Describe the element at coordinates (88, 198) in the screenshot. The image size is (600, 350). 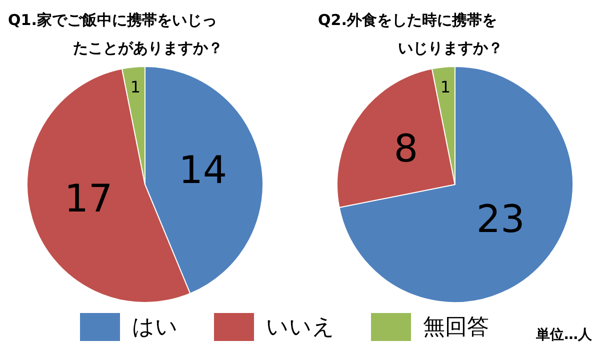
I see `data-label: 17` at that location.